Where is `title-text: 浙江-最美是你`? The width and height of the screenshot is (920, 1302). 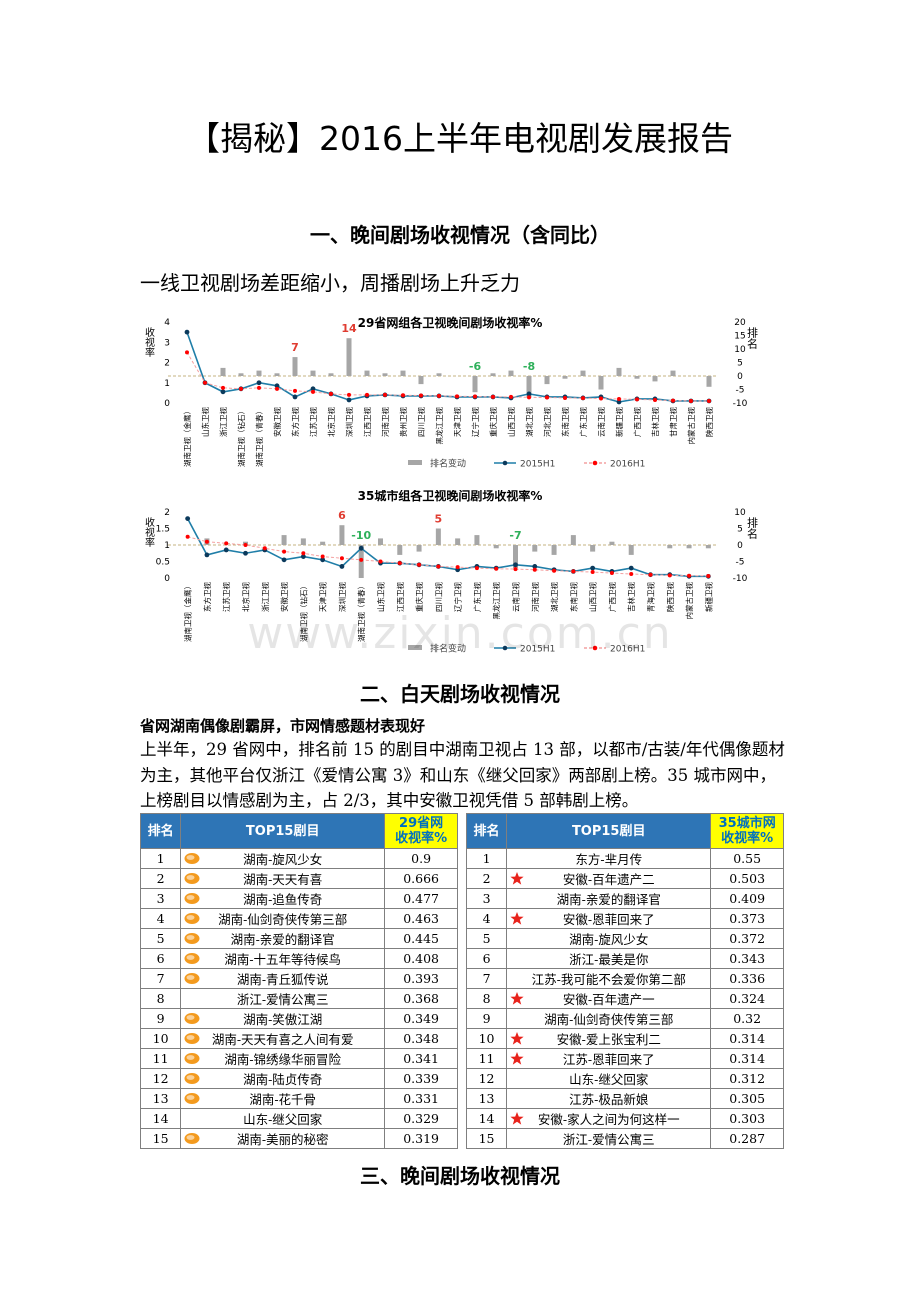
title-text: 浙江-最美是你 is located at coordinates (609, 959).